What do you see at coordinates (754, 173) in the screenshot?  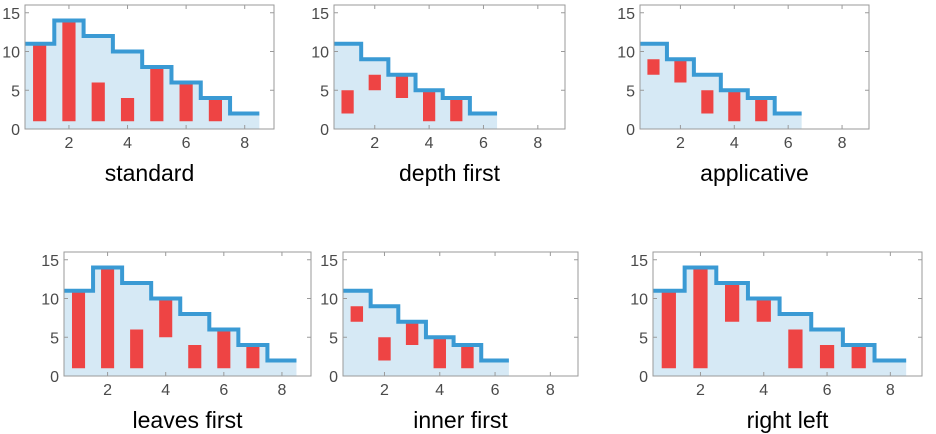 I see `panel-title: applicative` at bounding box center [754, 173].